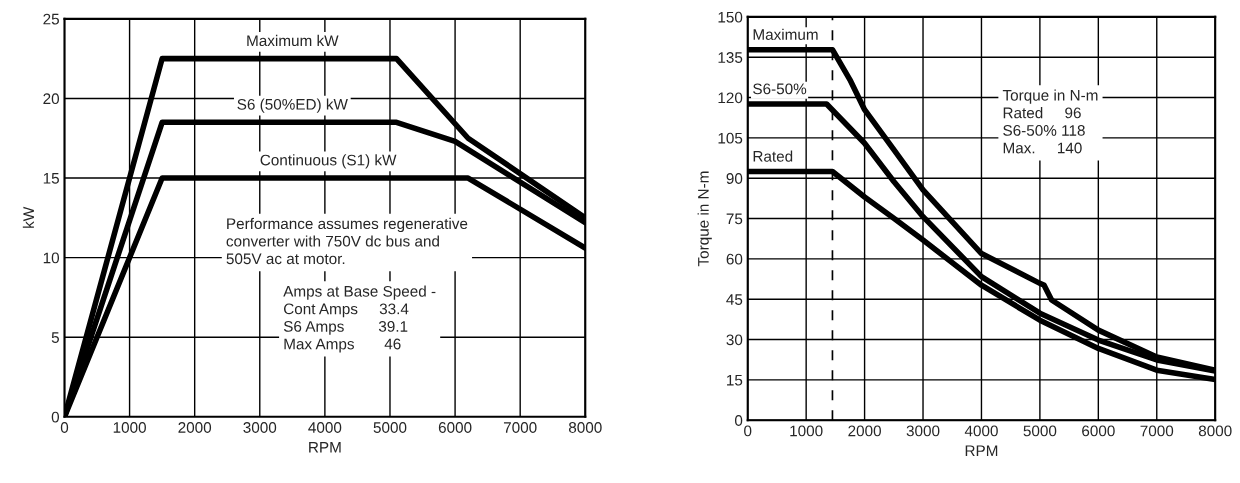  What do you see at coordinates (730, 138) in the screenshot?
I see `y-tick-label: 105` at bounding box center [730, 138].